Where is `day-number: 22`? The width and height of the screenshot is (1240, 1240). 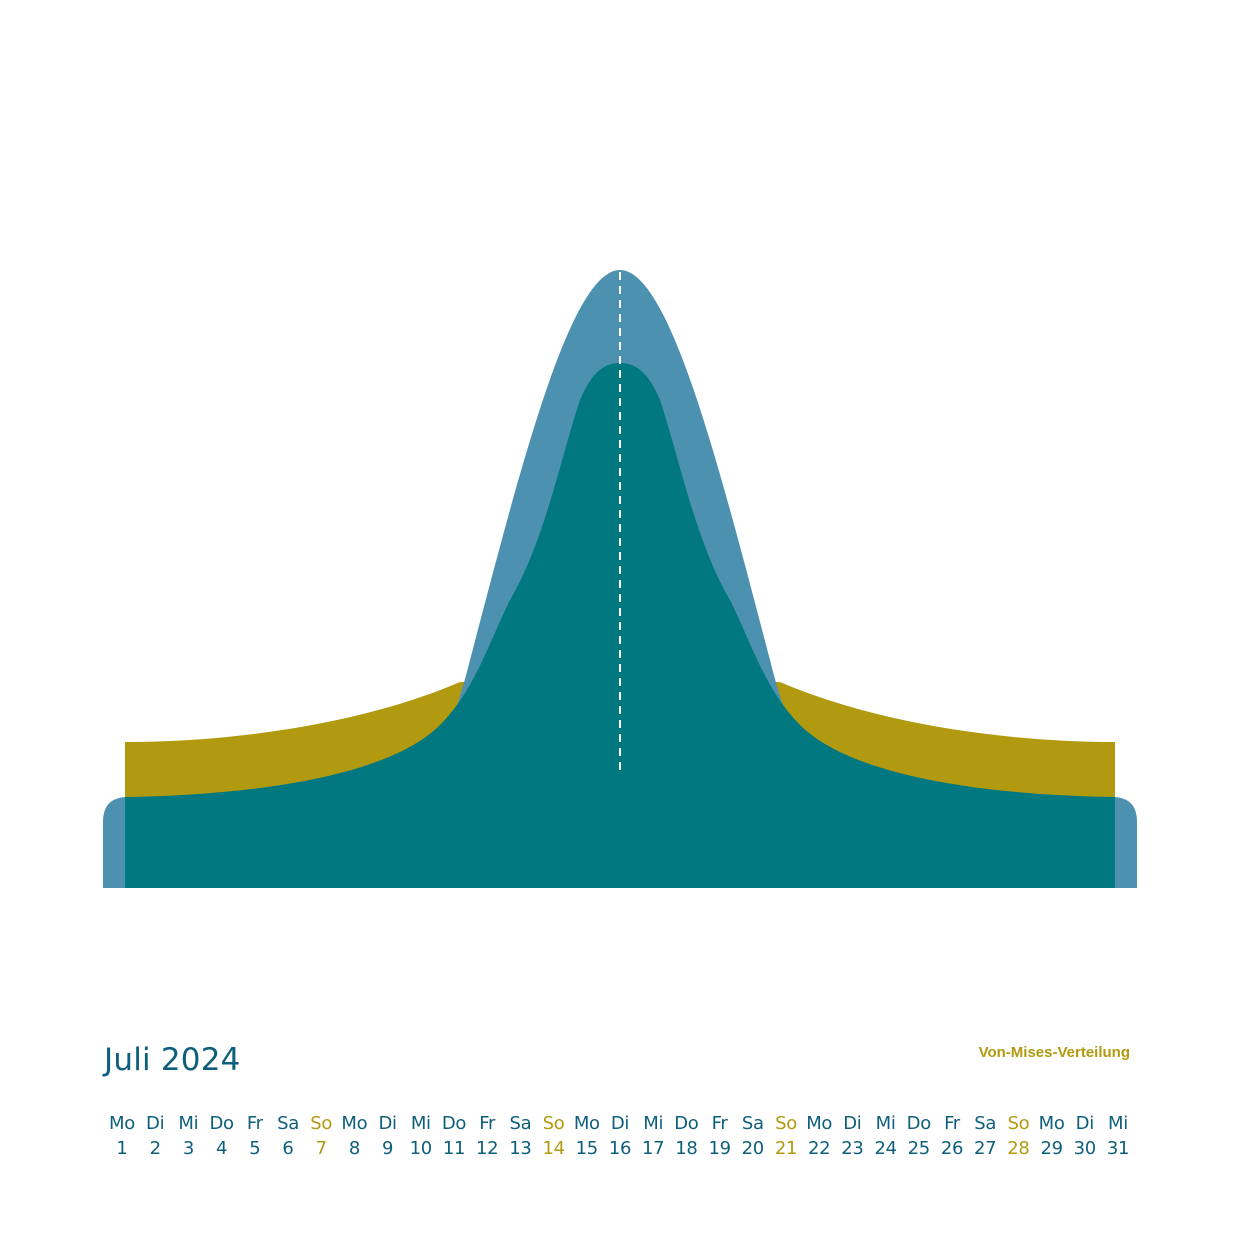 day-number: 22 is located at coordinates (819, 1148).